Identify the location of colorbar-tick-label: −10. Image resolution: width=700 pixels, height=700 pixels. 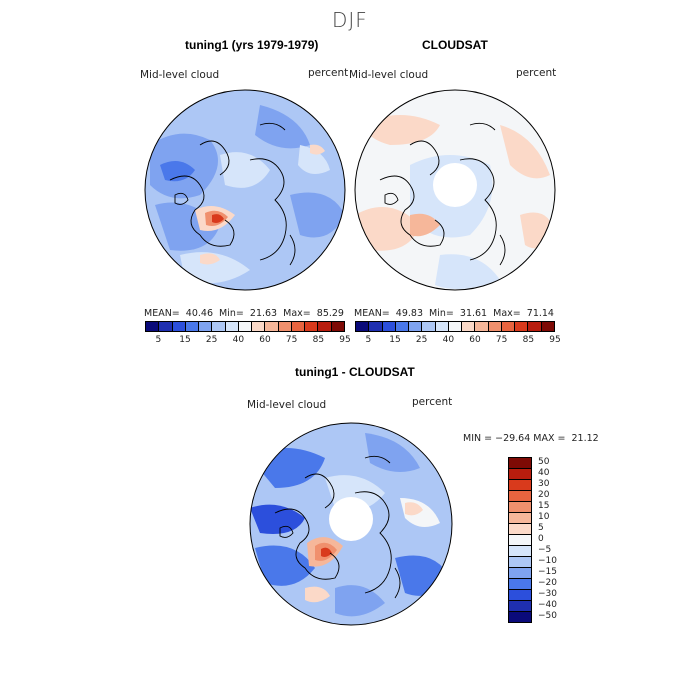
(547, 560).